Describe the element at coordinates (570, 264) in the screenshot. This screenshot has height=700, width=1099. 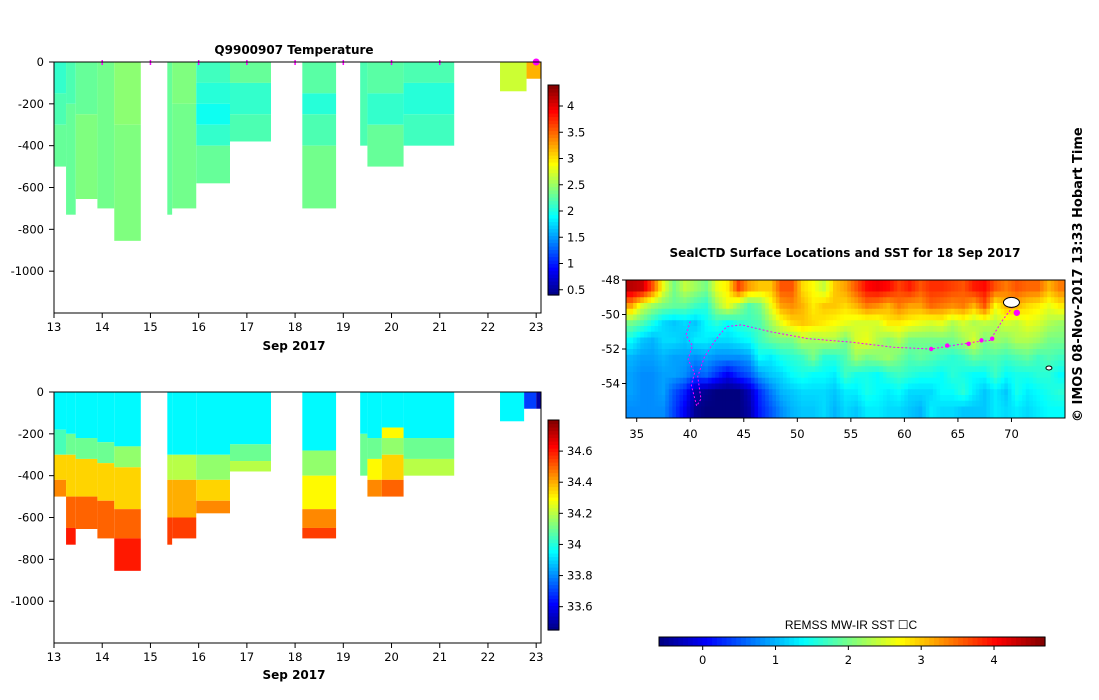
I see `colorbar-tick-label: 1` at that location.